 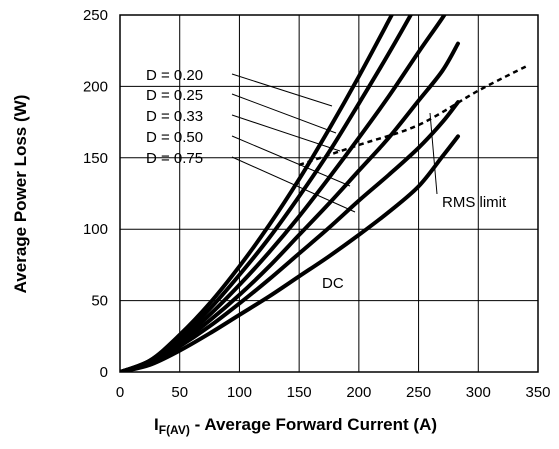 I want to click on legend-label-d075: D = 0.75, so click(x=174, y=158).